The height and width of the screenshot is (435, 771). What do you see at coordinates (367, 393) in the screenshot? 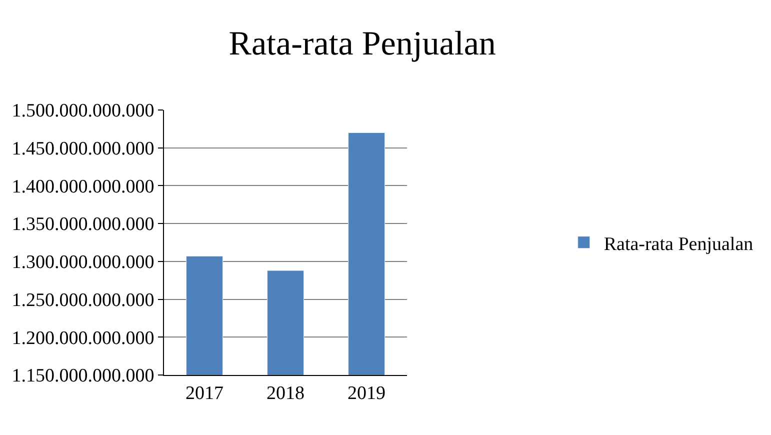
I see `x-tick-label: 2019` at bounding box center [367, 393].